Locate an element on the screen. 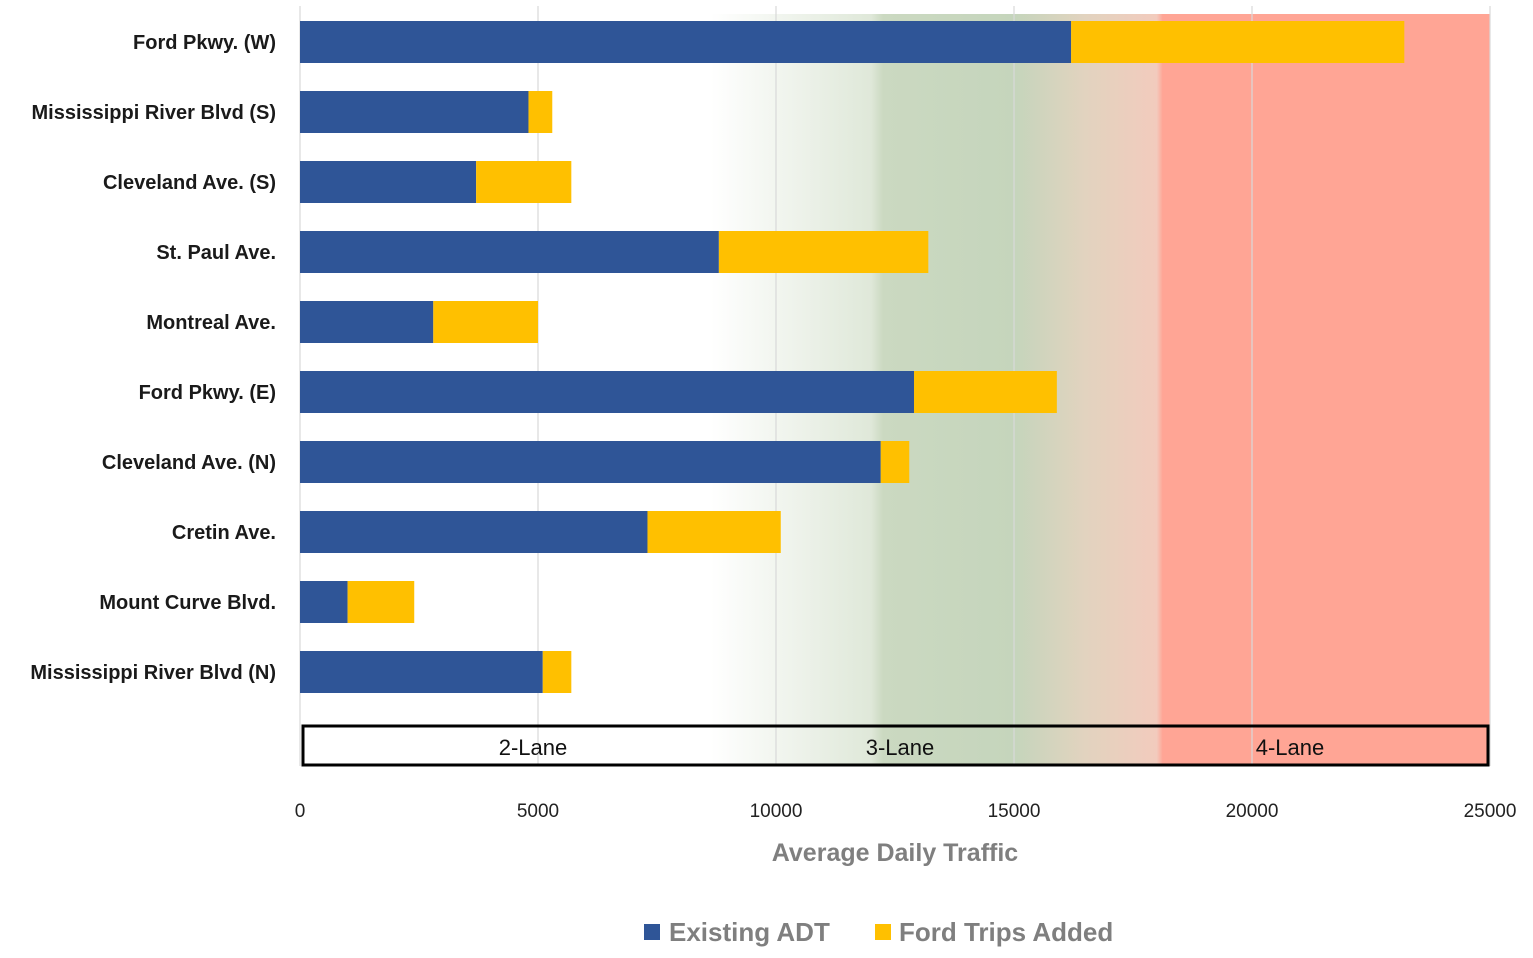 Image resolution: width=1533 pixels, height=958 pixels. category-label: Montreal Ave. is located at coordinates (211, 323).